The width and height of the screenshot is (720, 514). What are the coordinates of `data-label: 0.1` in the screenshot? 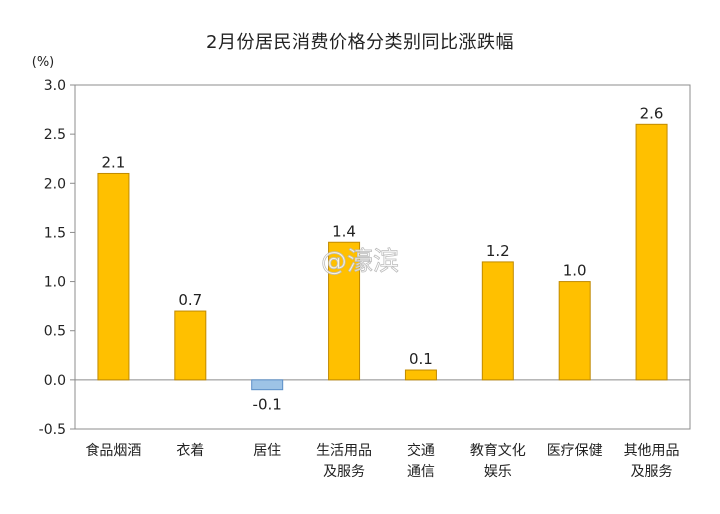 It's located at (421, 359).